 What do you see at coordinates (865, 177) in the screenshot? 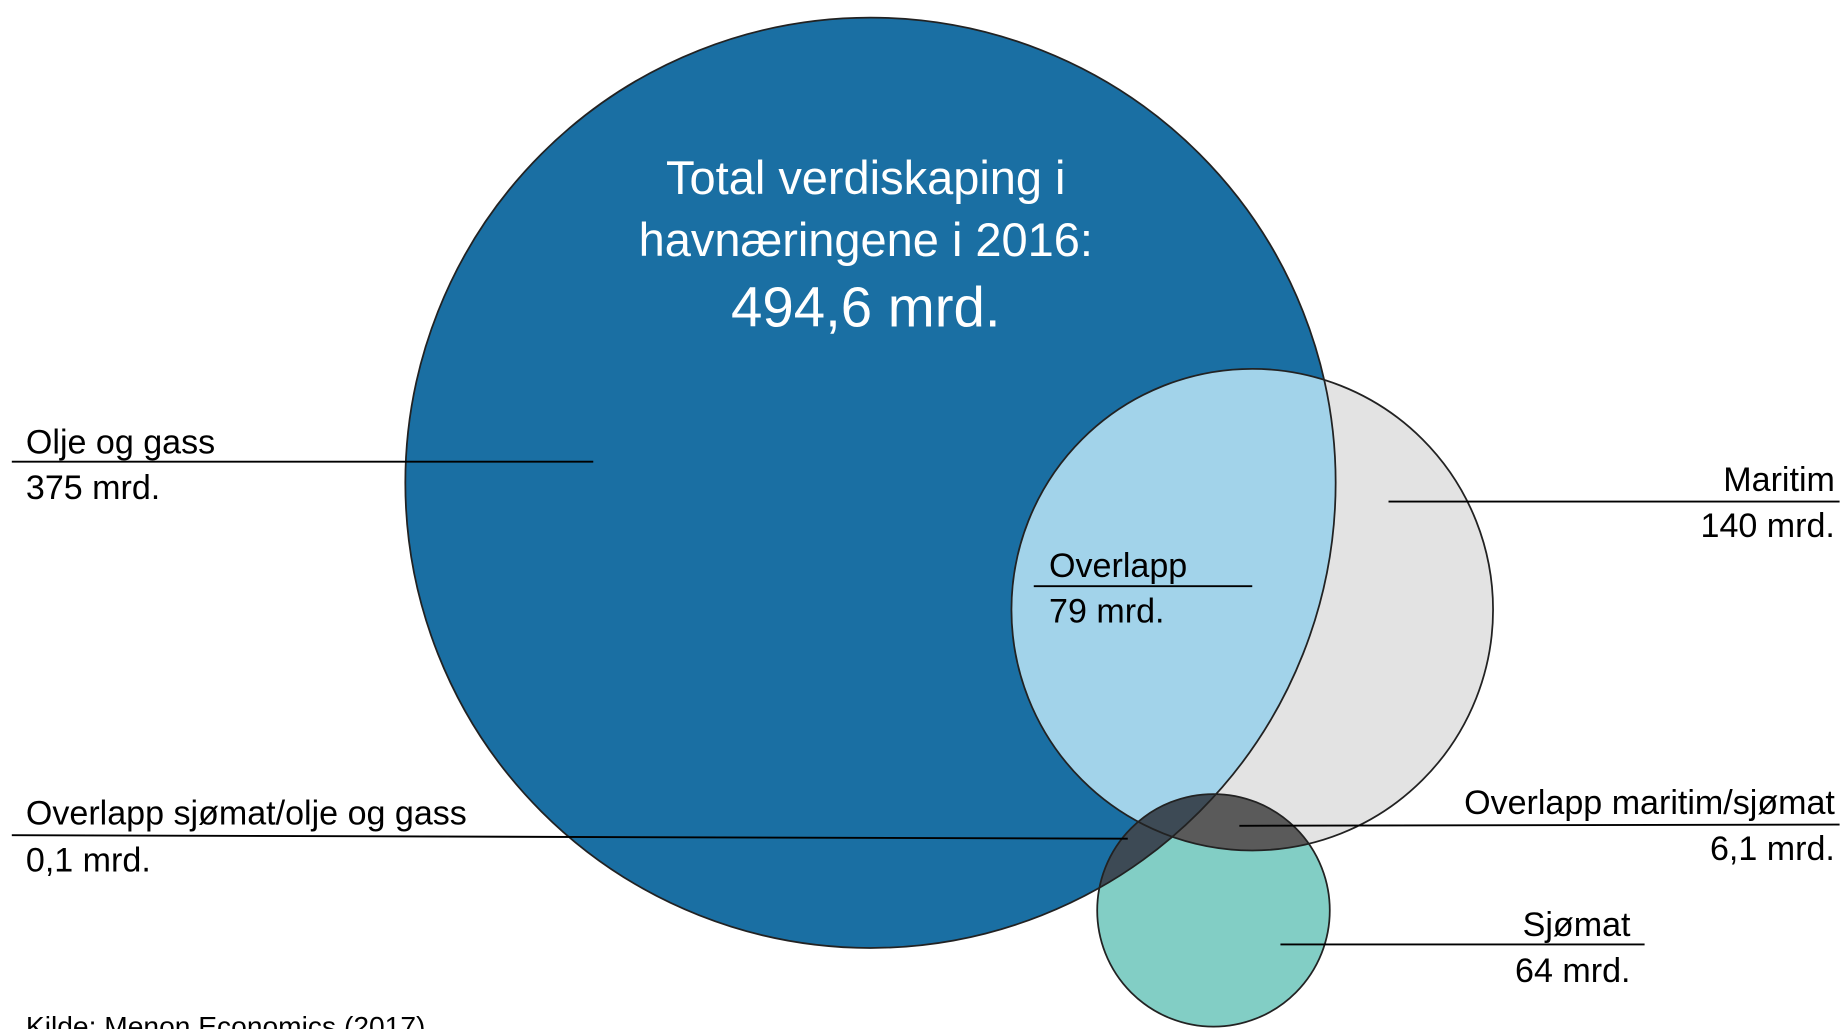
I see `title-line: Total verdiskaping i` at bounding box center [865, 177].